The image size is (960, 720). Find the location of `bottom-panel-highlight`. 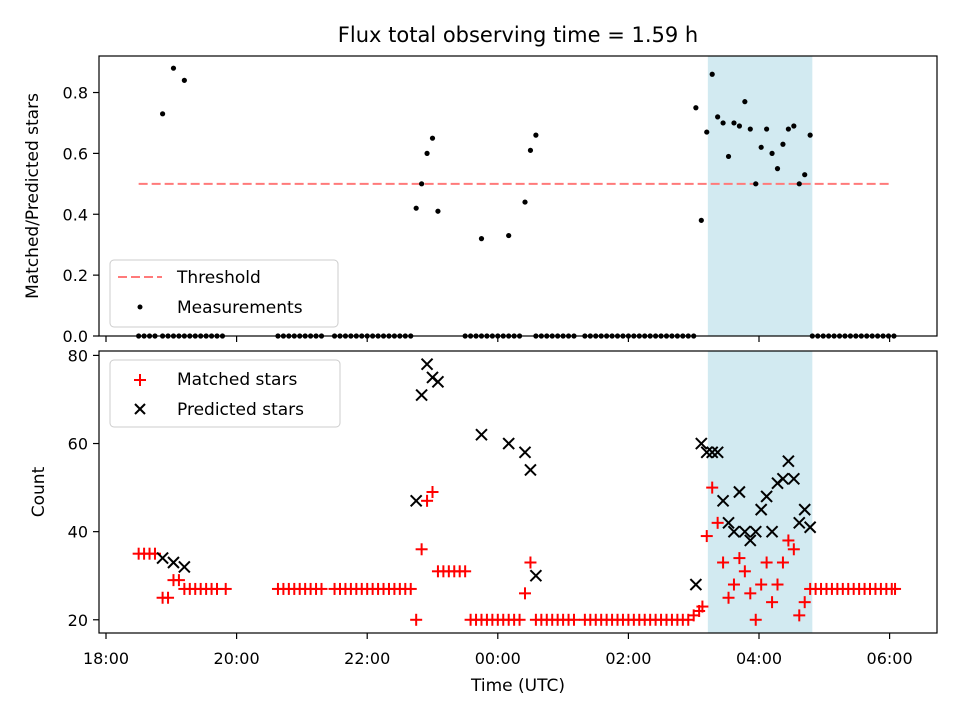

bottom-panel-highlight is located at coordinates (760, 492).